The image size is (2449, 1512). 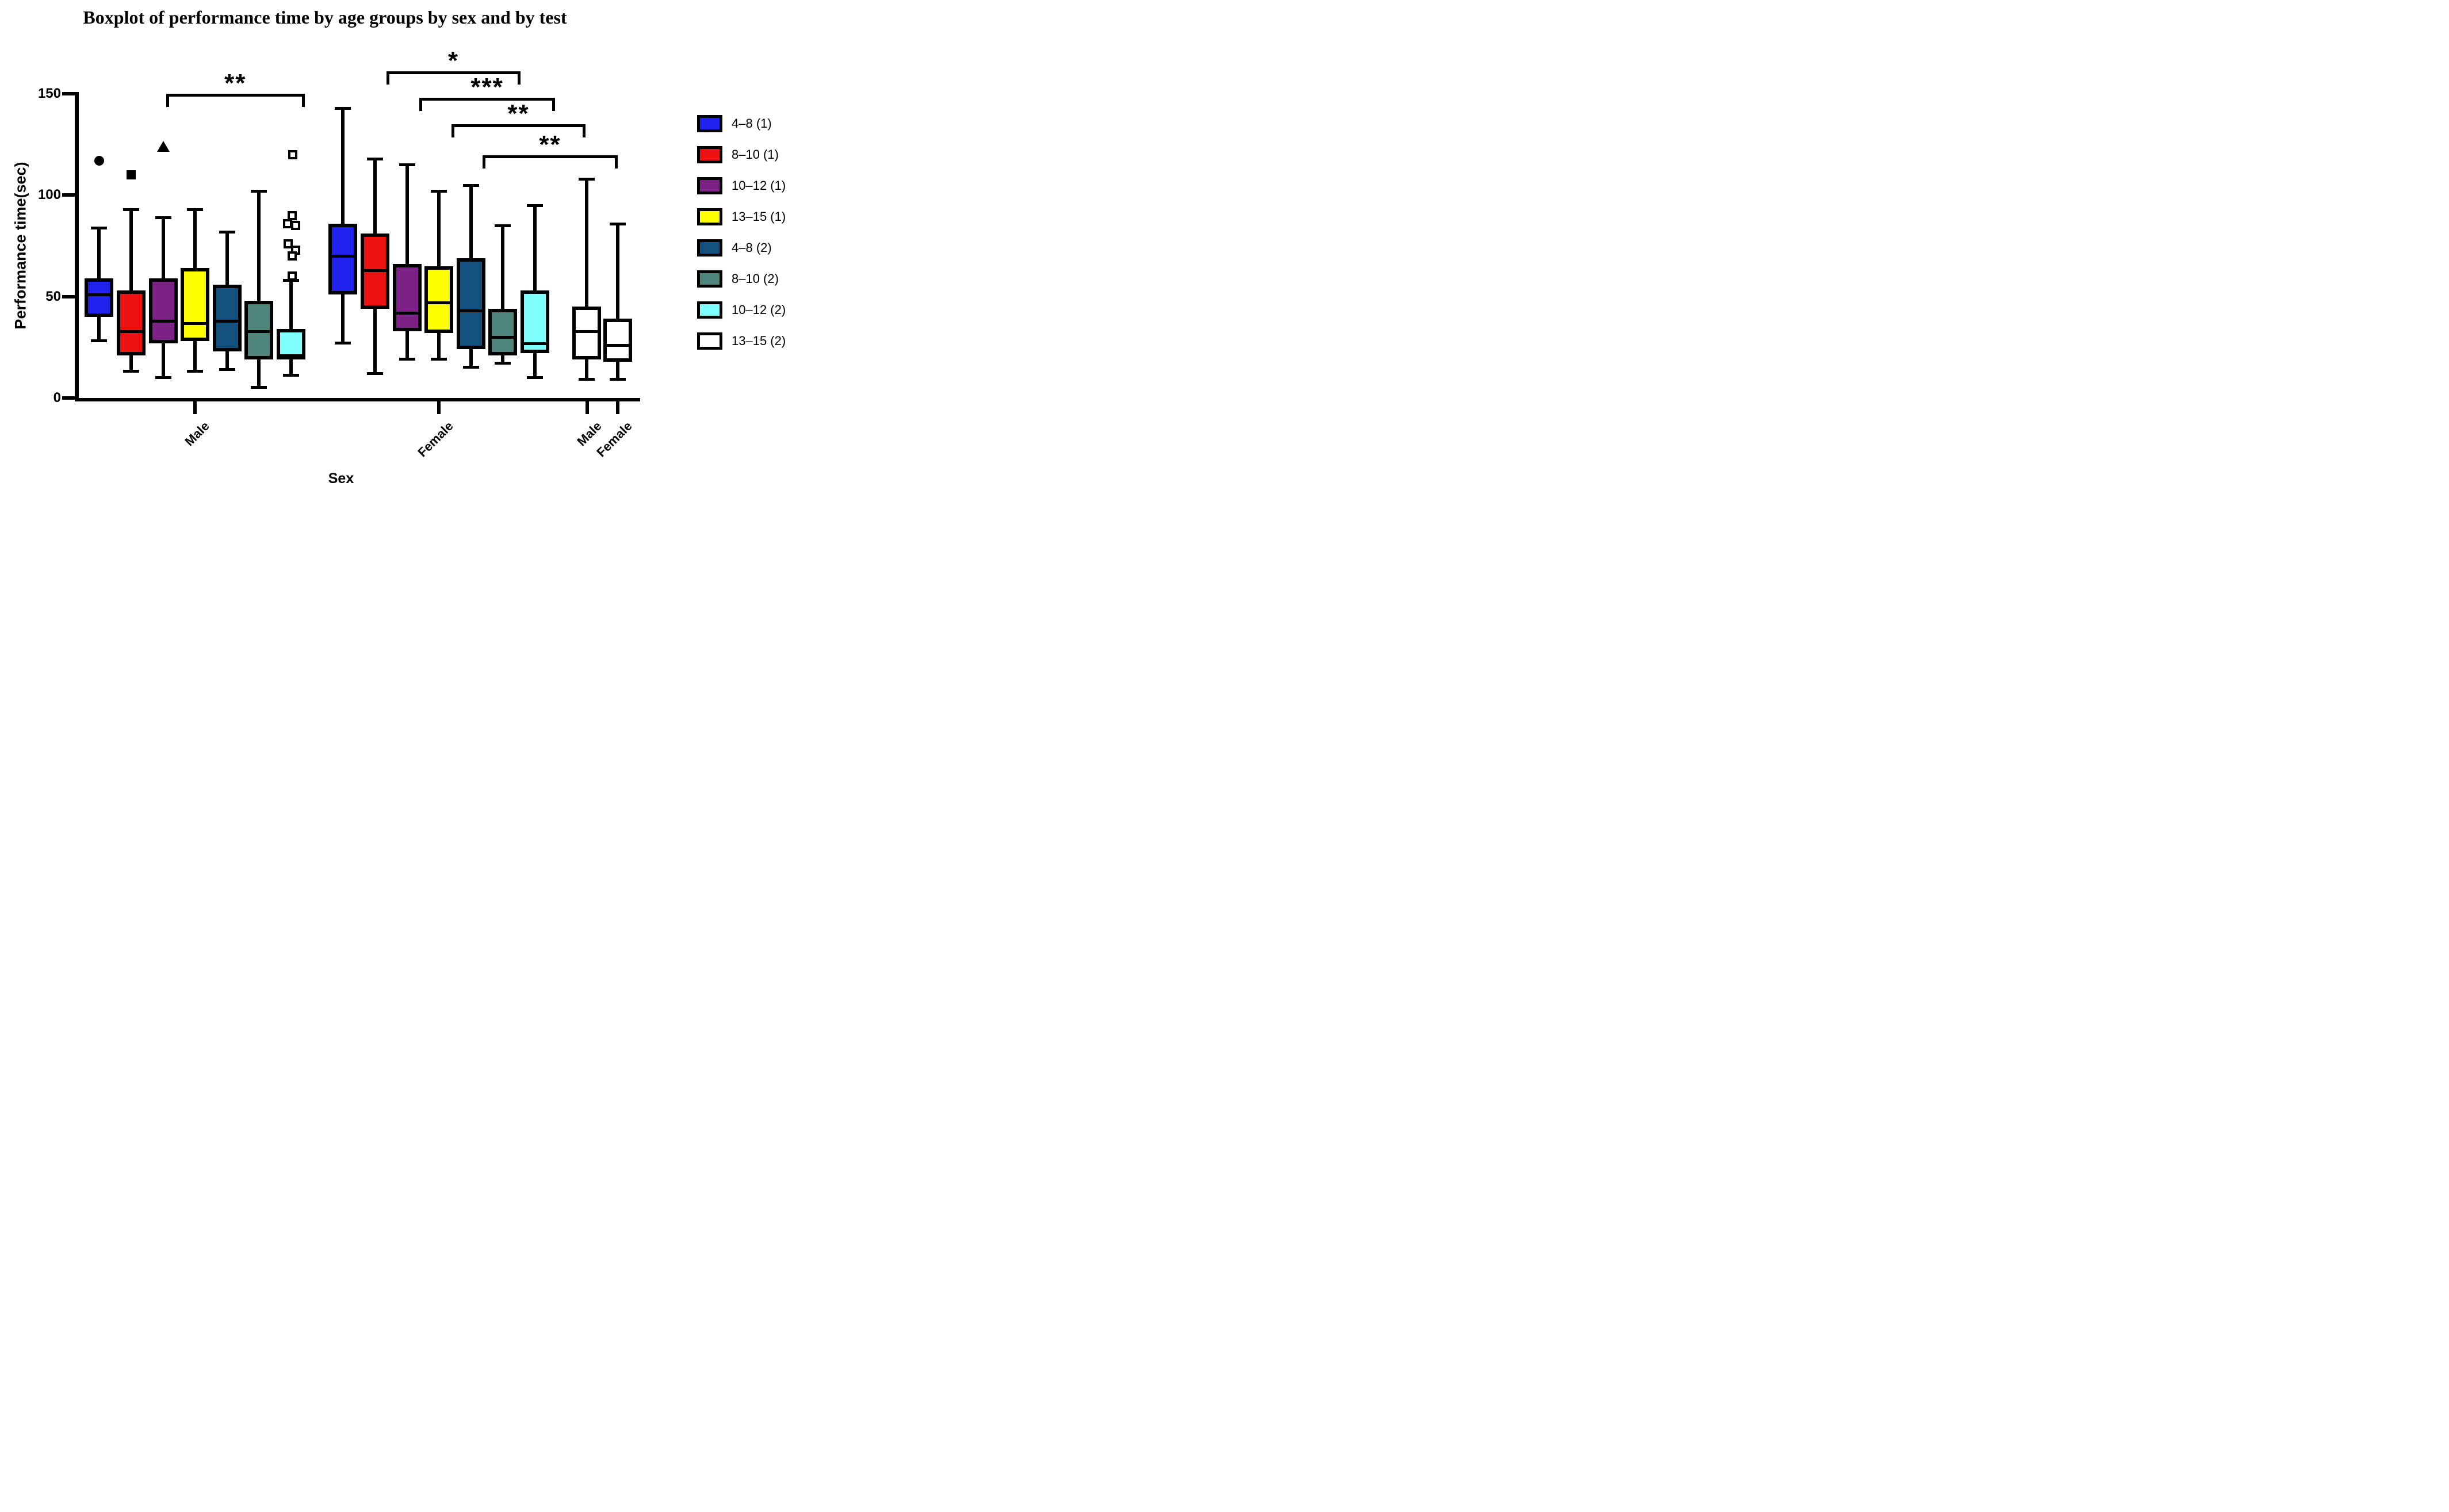 I want to click on sig-label: *, so click(x=453, y=61).